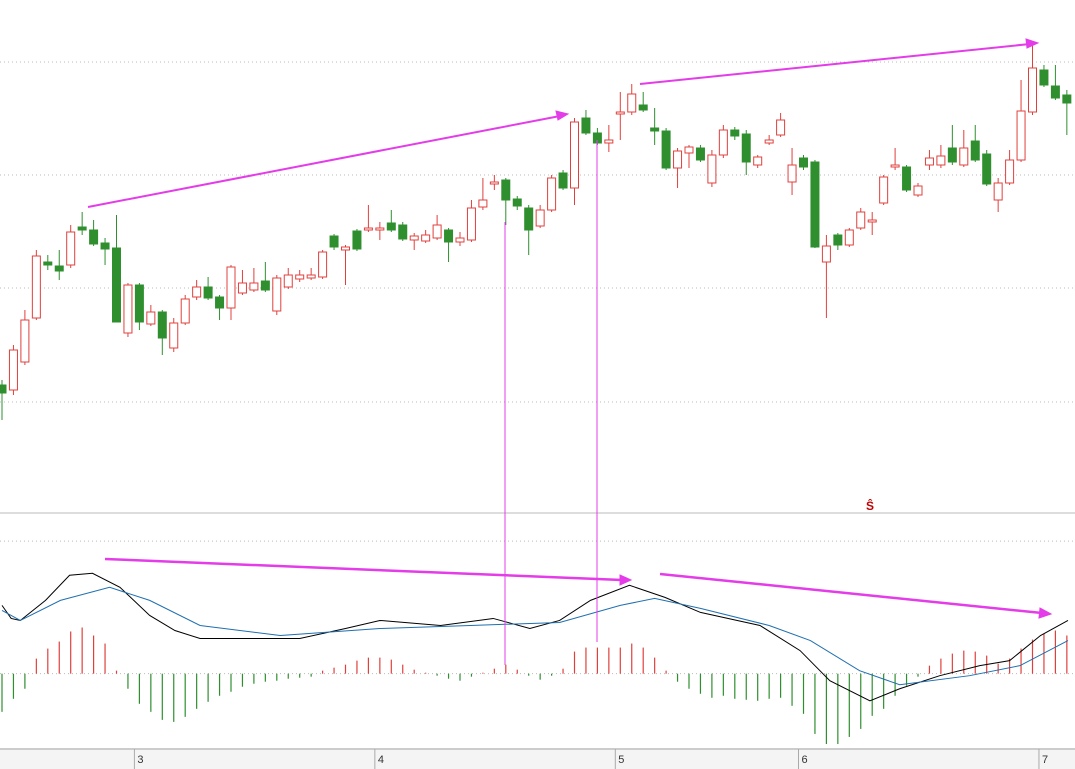  Describe the element at coordinates (140, 760) in the screenshot. I see `x-tick-label: 3` at that location.